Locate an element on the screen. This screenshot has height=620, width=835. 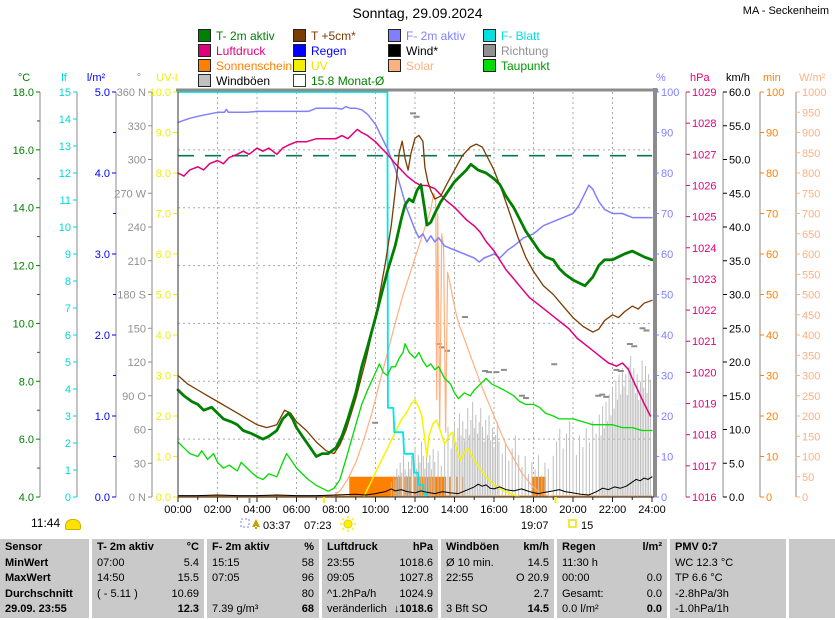
axis-label: 5 is located at coordinates (68, 363).